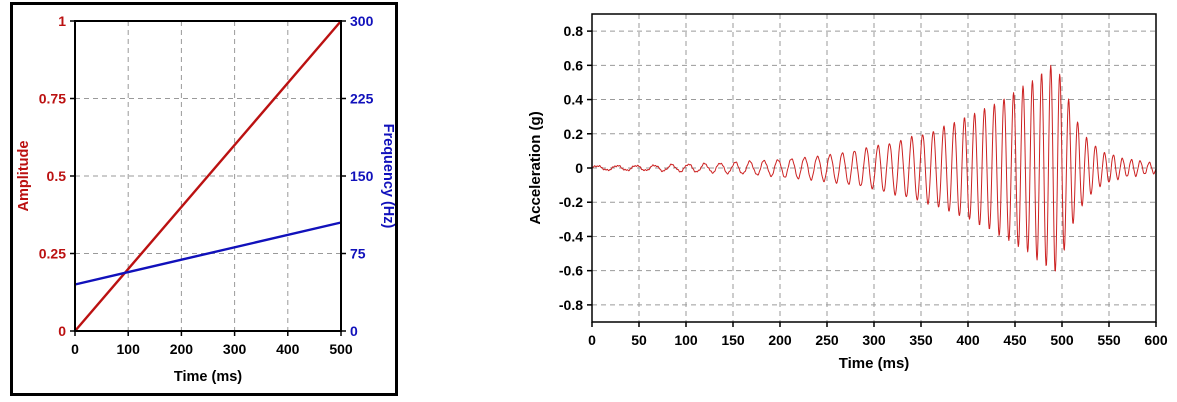  I want to click on x-tick-label: 450, so click(1015, 340).